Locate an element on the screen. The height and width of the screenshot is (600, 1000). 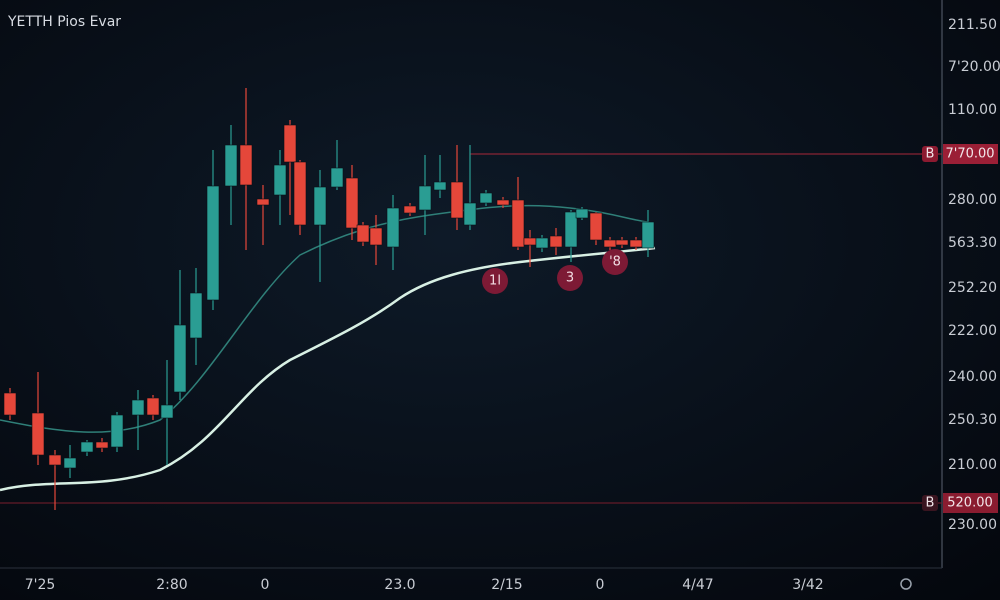
markers: 1l 3 '8 is located at coordinates (555, 271).